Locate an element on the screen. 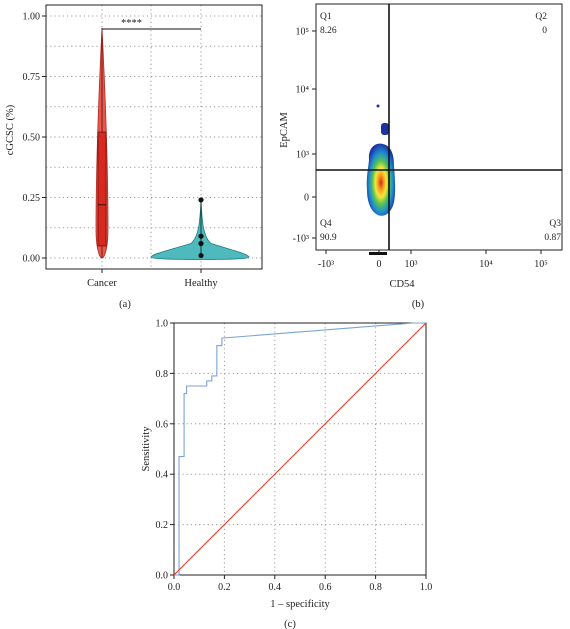 The width and height of the screenshot is (570, 629). panel-b-xtick-label: -10³ is located at coordinates (326, 264).